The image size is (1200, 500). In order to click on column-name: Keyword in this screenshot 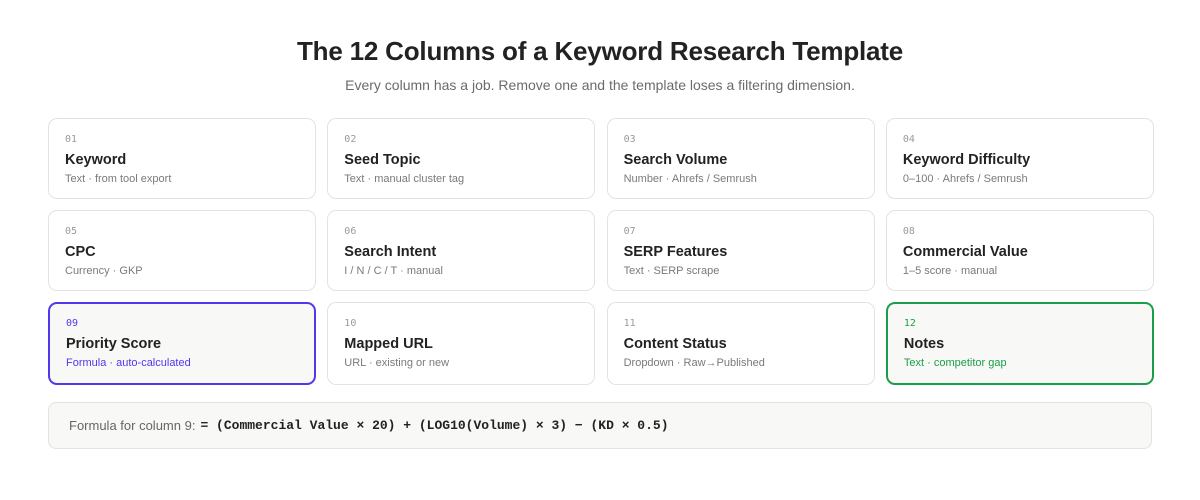, I will do `click(96, 160)`.